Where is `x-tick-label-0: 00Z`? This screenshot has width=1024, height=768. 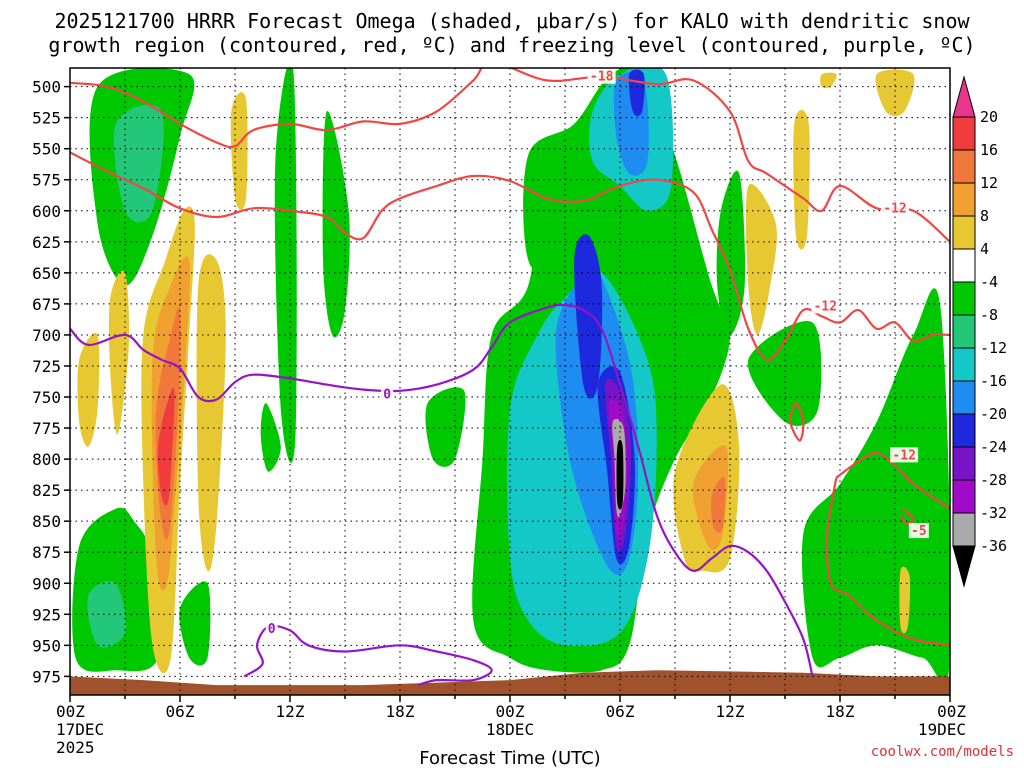 x-tick-label-0: 00Z is located at coordinates (70, 711).